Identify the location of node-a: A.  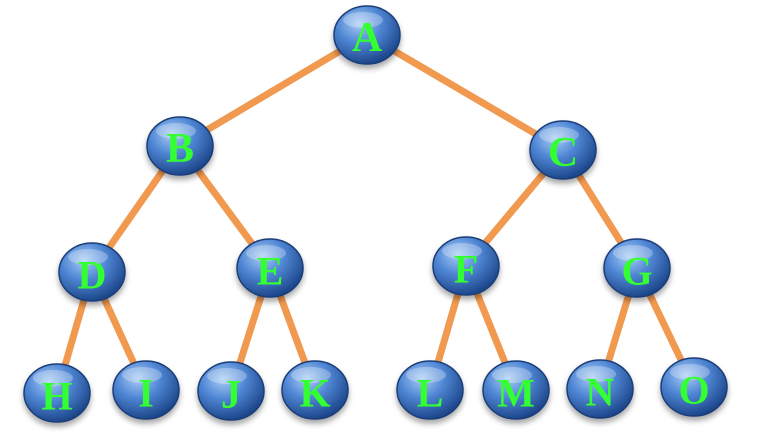
(367, 35).